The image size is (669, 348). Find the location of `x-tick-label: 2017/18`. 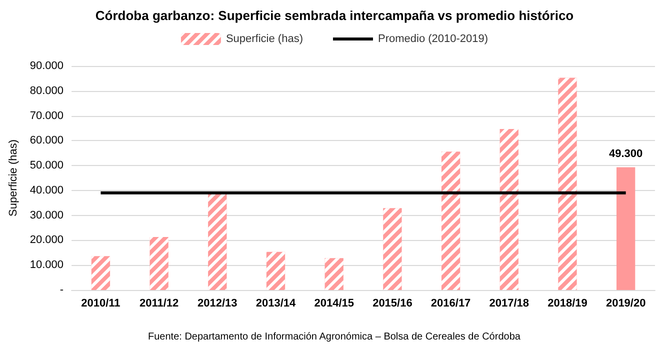

x-tick-label: 2017/18 is located at coordinates (509, 304).